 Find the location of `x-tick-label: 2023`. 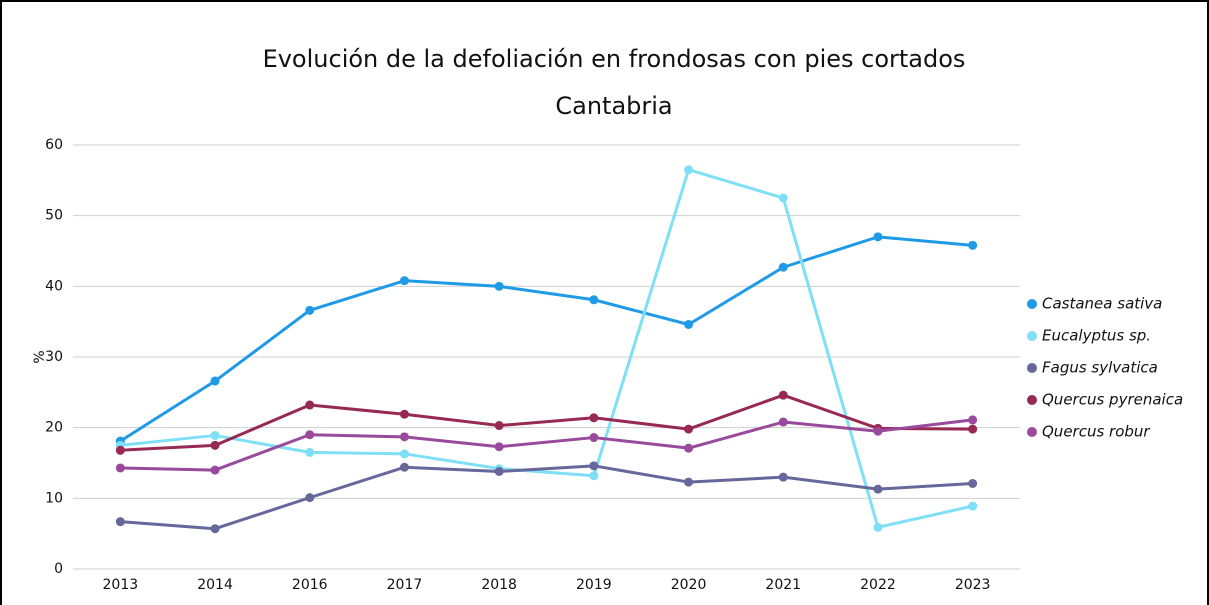

x-tick-label: 2023 is located at coordinates (973, 585).